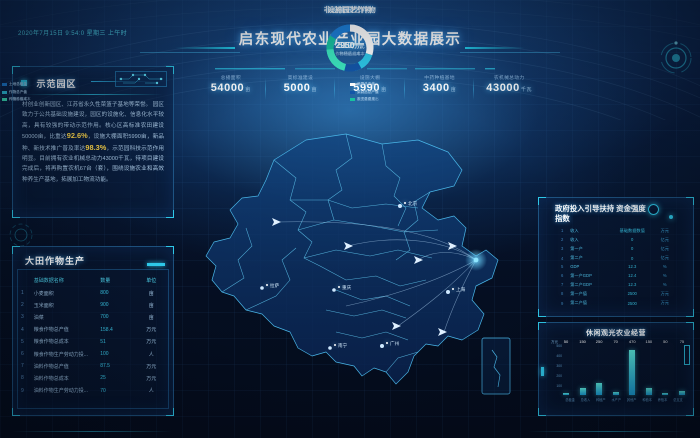  Describe the element at coordinates (559, 346) in the screenshot. I see `y-tick: 500` at that location.